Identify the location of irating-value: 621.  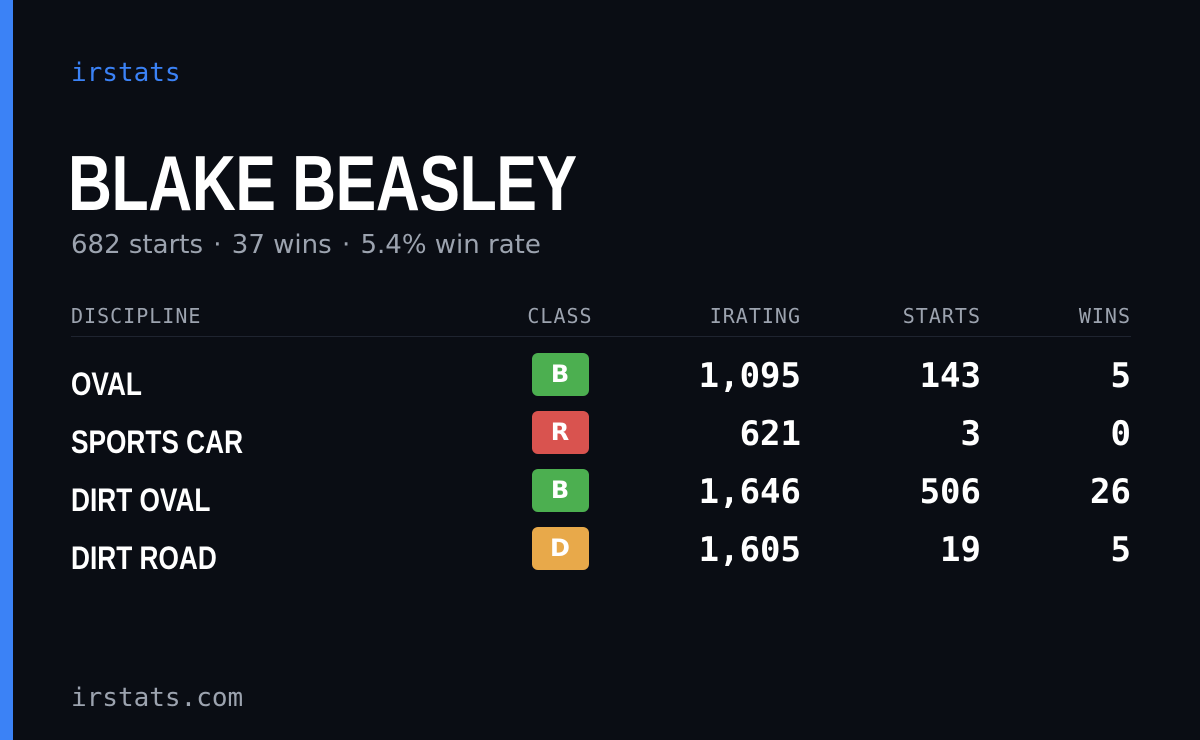
(770, 434).